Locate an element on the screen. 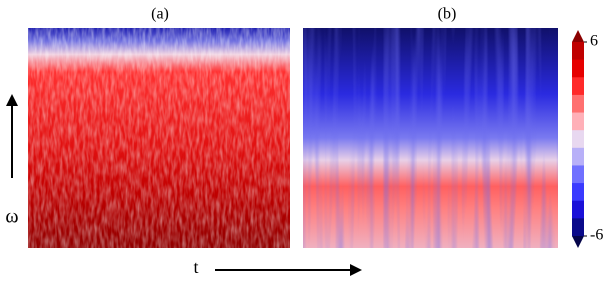 Image resolution: width=609 pixels, height=285 pixels. y-axis-label: ω is located at coordinates (11, 217).